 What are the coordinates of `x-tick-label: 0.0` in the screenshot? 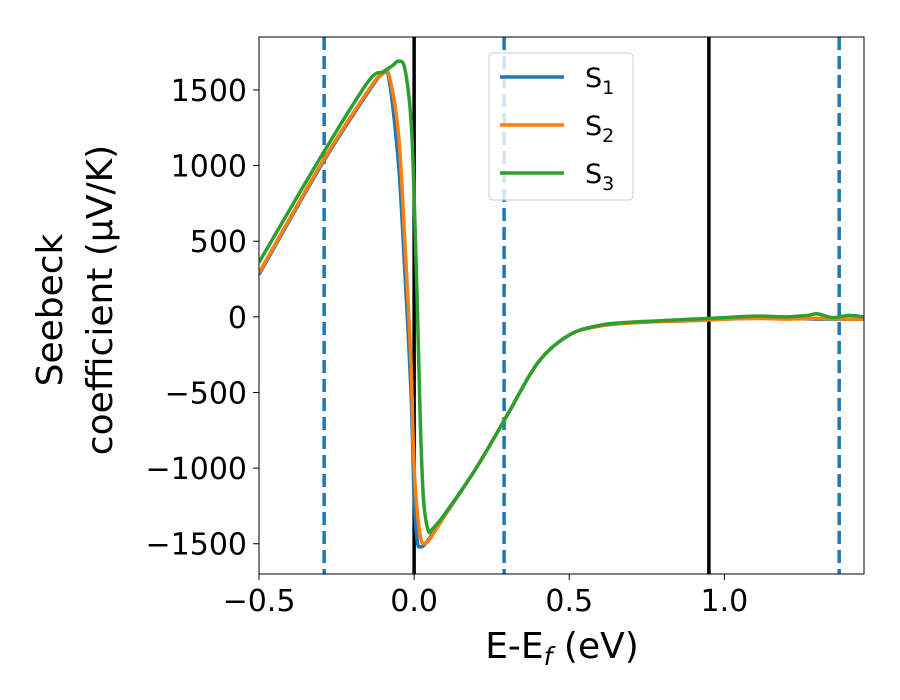 It's located at (414, 601).